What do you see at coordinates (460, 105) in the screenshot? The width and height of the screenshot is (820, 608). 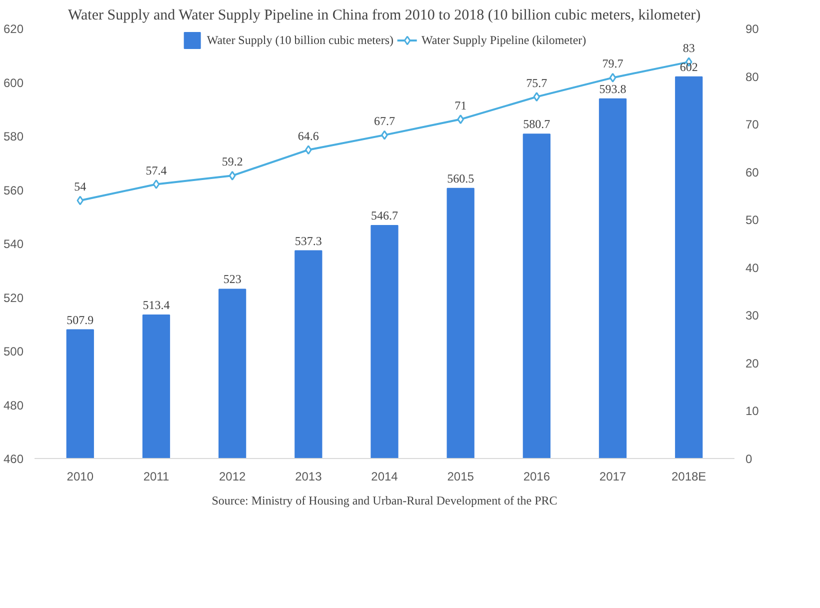 I see `data-label: 71` at bounding box center [460, 105].